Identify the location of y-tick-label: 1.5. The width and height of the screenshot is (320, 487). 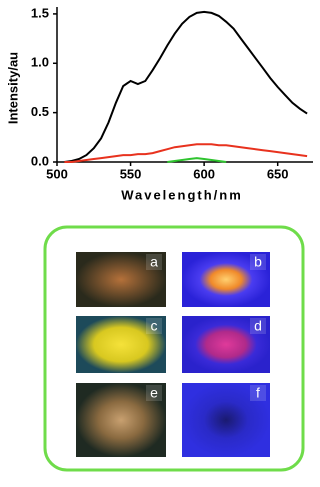
(40, 12).